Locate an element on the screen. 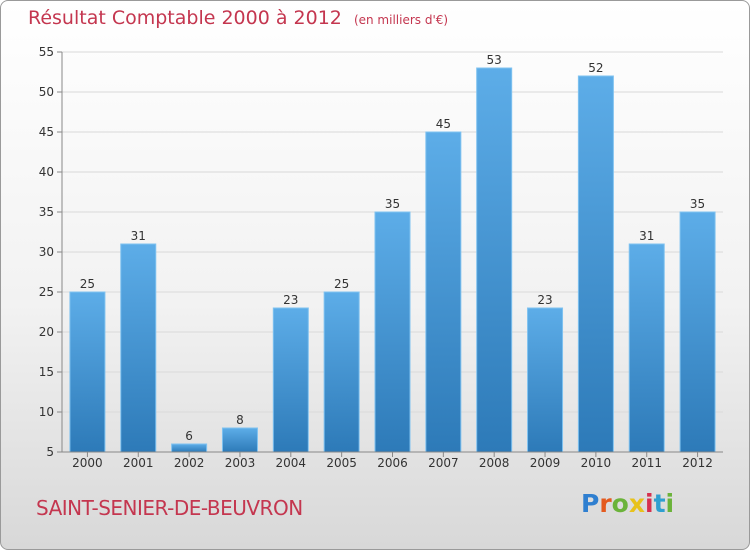 The width and height of the screenshot is (750, 550). x-tick-label-2008: 2008 is located at coordinates (494, 463).